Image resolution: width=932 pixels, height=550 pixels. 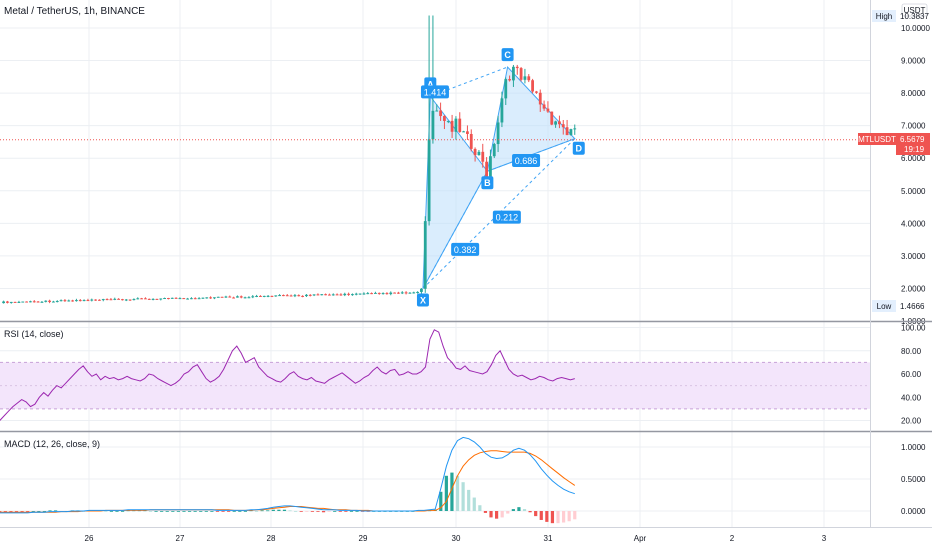 What do you see at coordinates (500, 177) in the screenshot?
I see `pattern-labels: X A B C D 0.382 1.414 0.686 0.212` at bounding box center [500, 177].